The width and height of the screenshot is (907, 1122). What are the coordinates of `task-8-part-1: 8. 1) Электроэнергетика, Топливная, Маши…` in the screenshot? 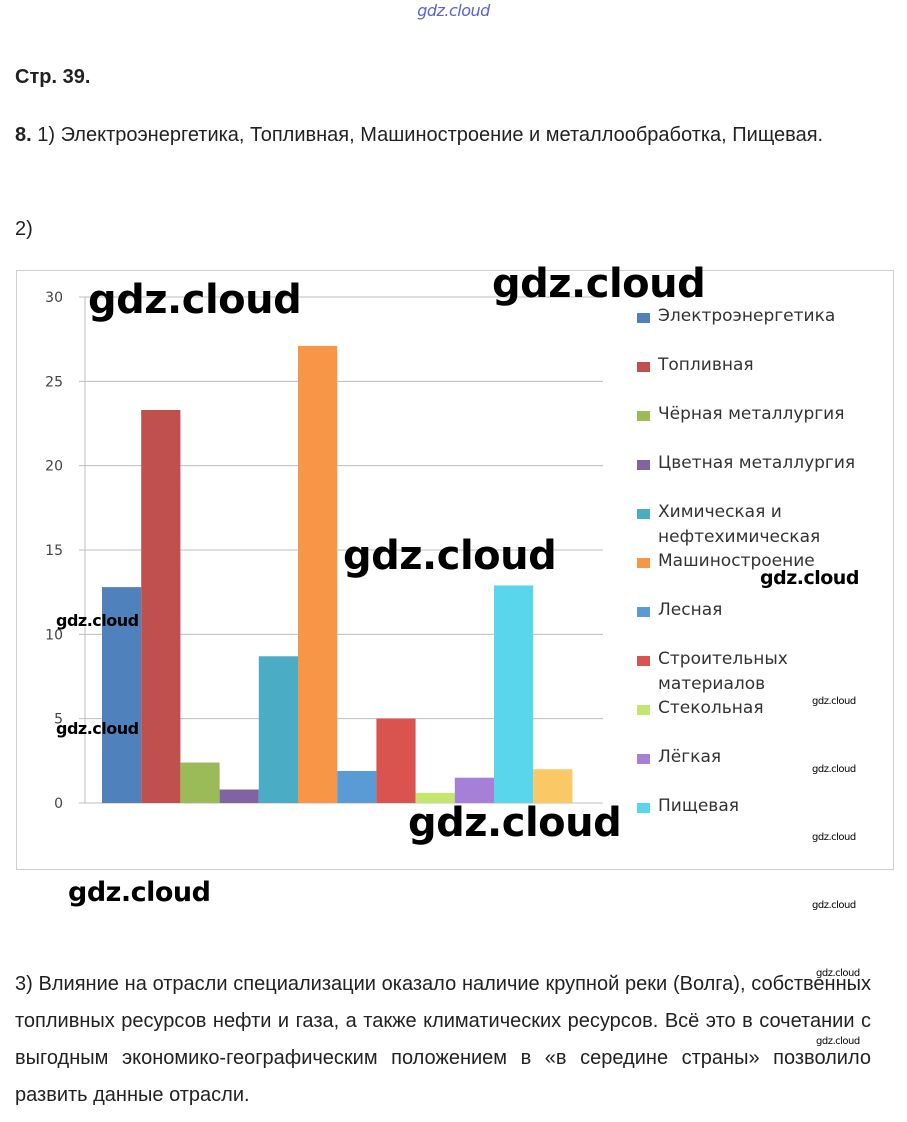 It's located at (443, 135).